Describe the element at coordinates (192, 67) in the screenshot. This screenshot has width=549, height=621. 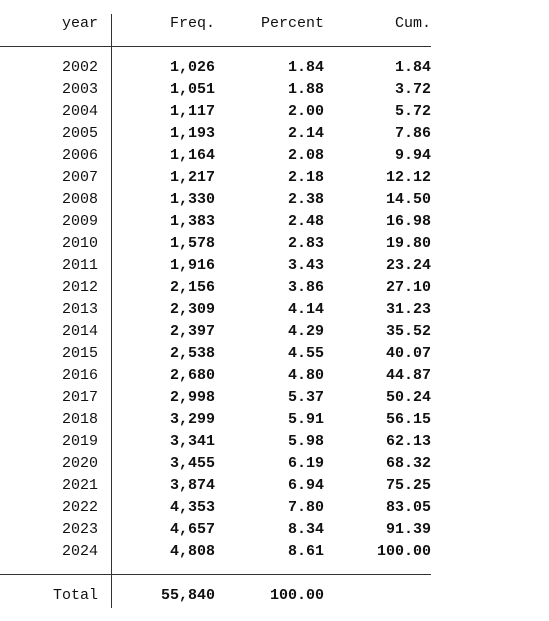
I see `value-cell: 1,026` at that location.